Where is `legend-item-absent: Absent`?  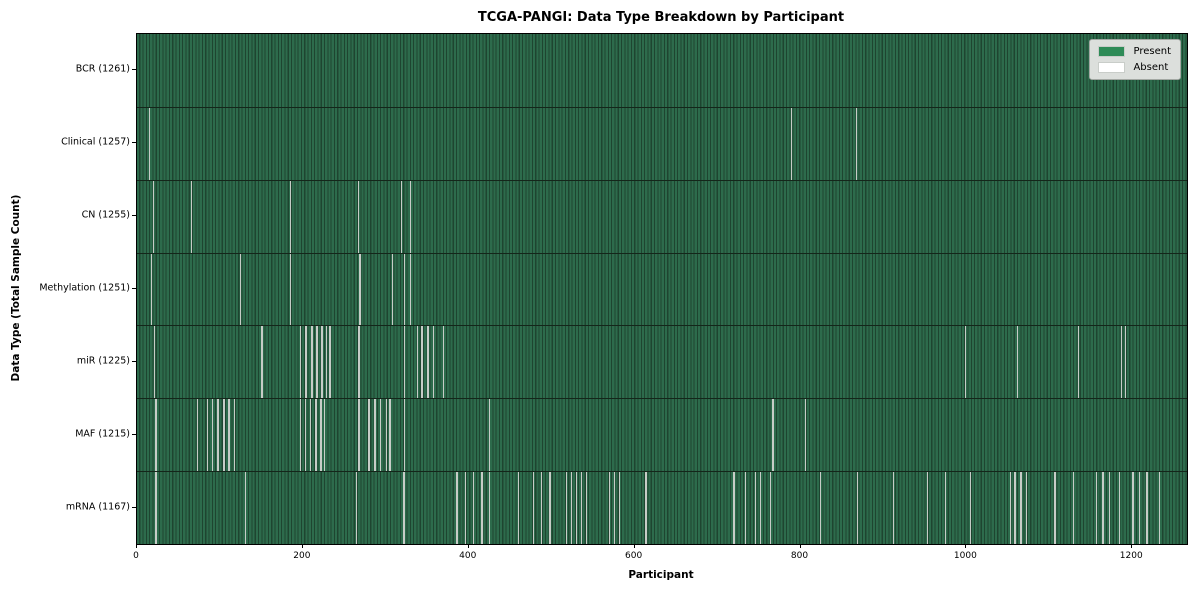 legend-item-absent: Absent is located at coordinates (1134, 67).